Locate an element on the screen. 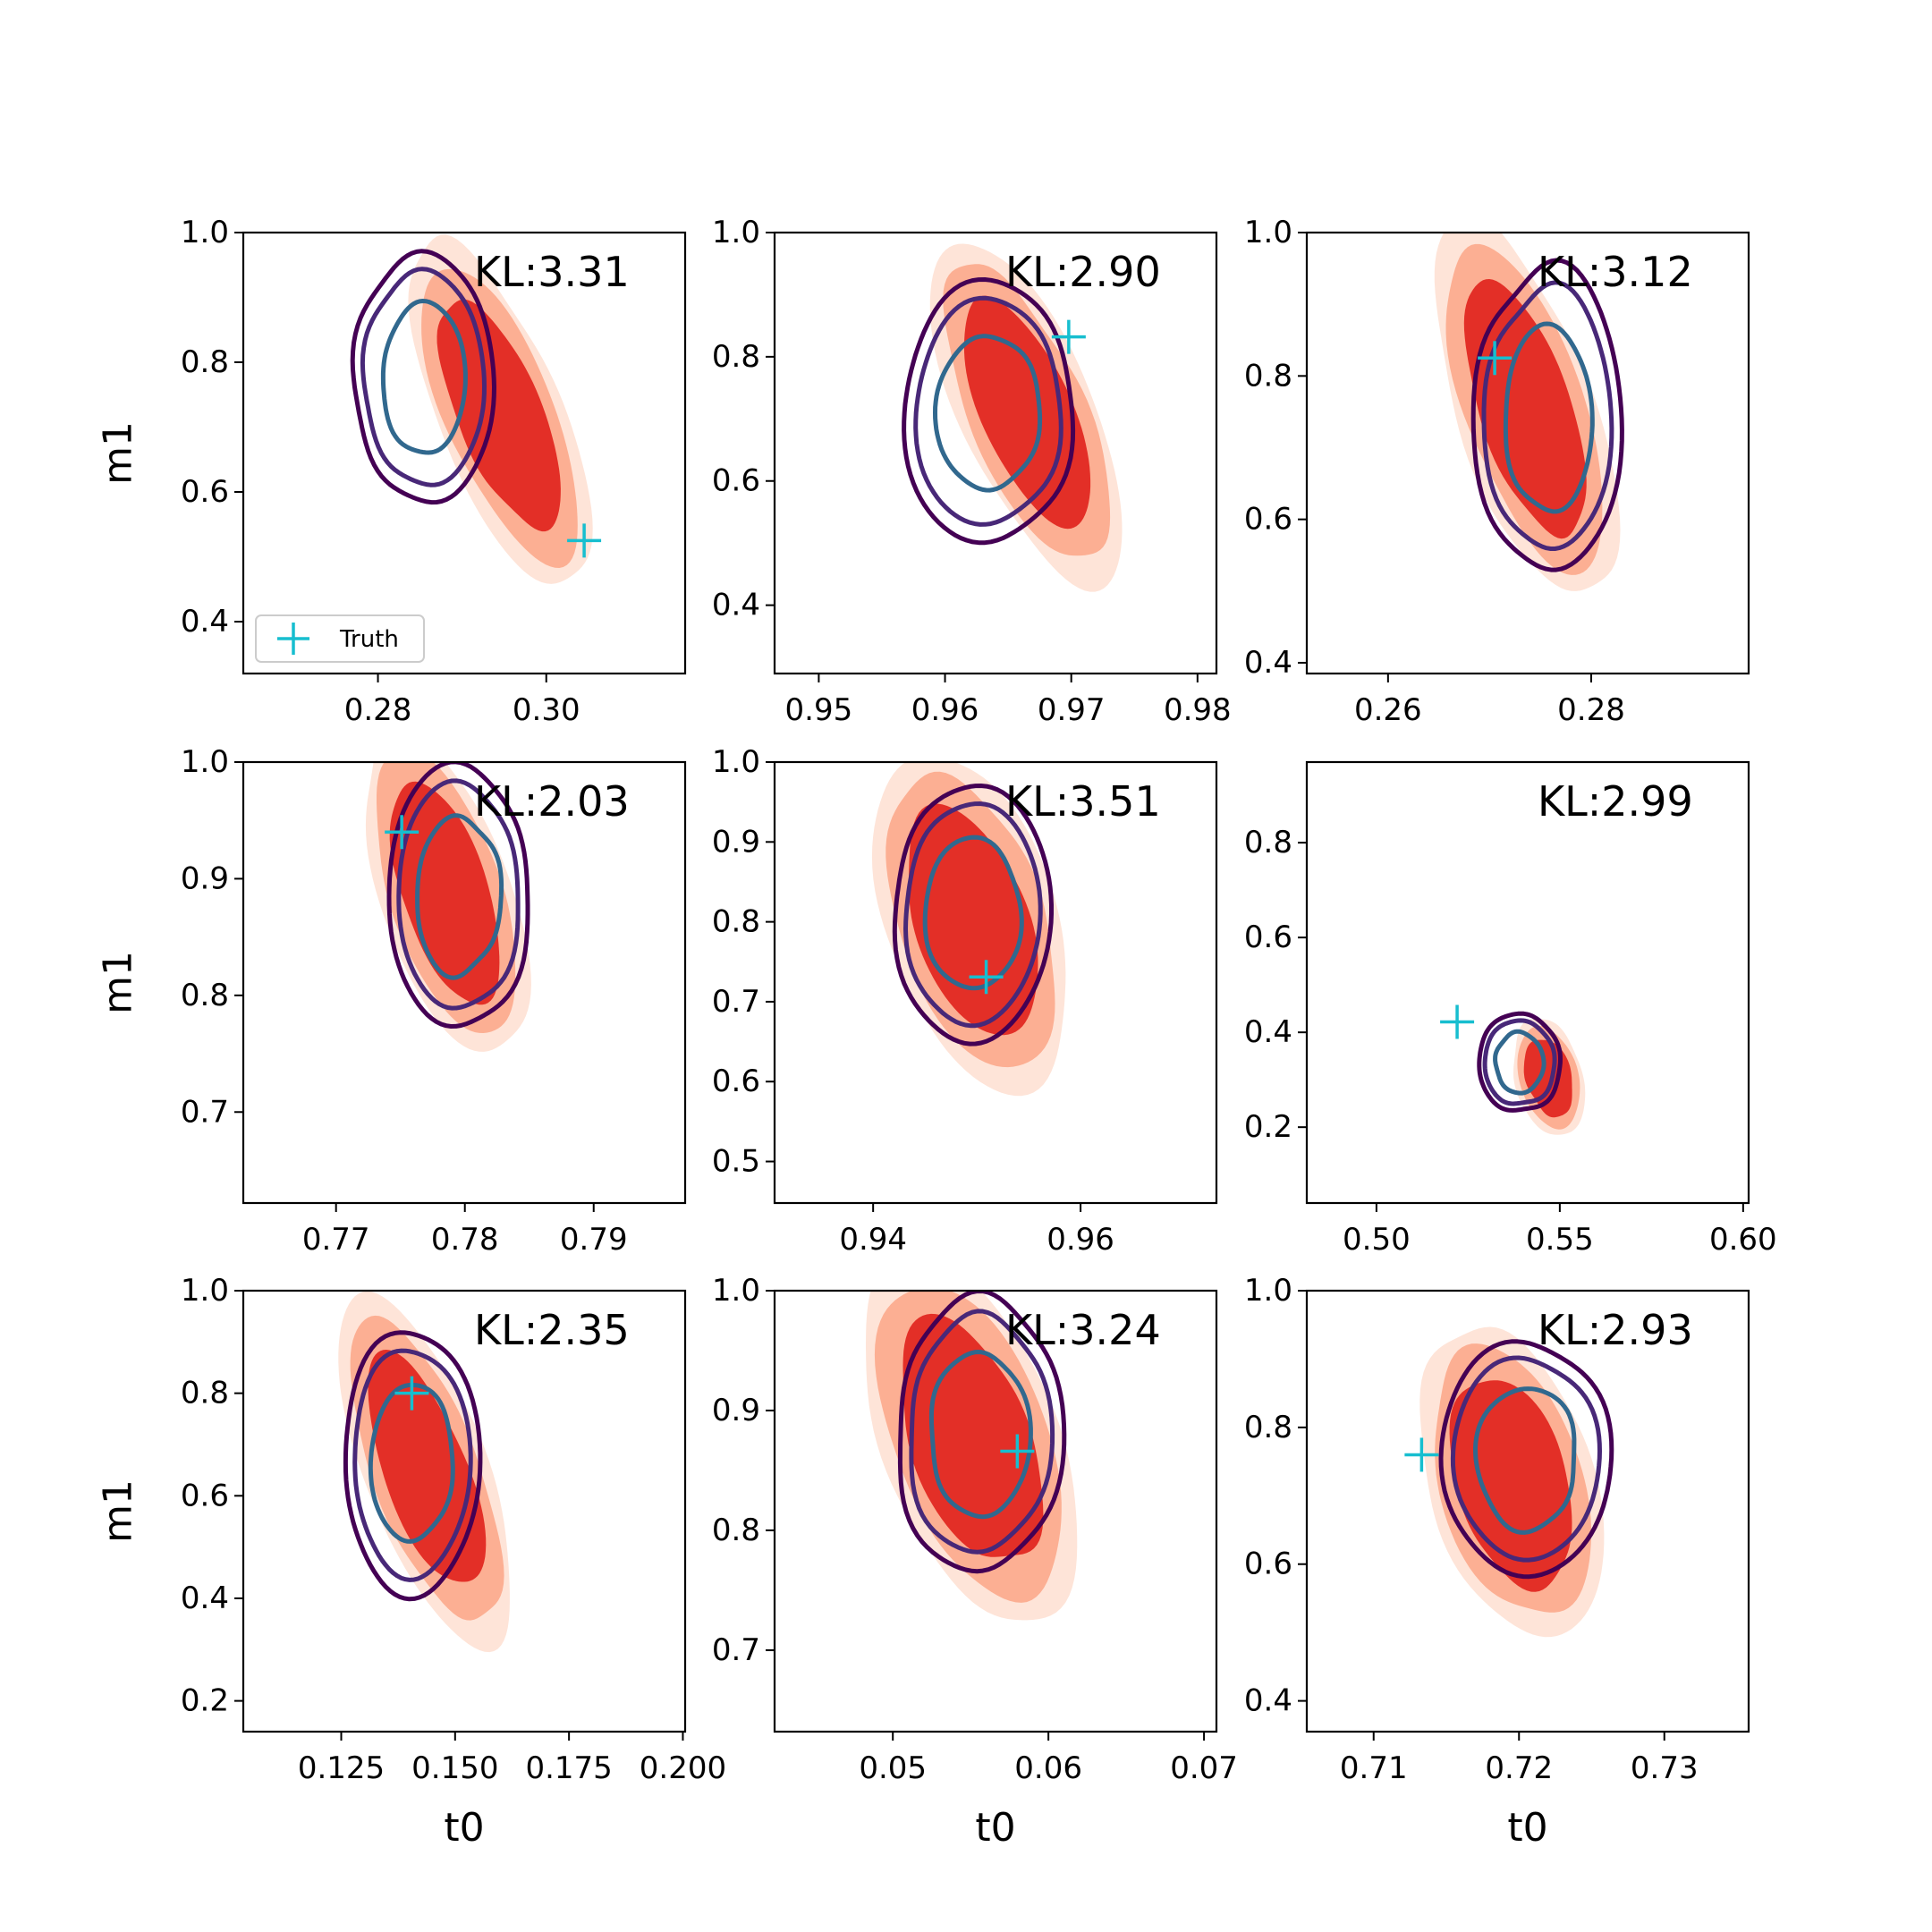  x-tick-label: 0.78 is located at coordinates (465, 1240).